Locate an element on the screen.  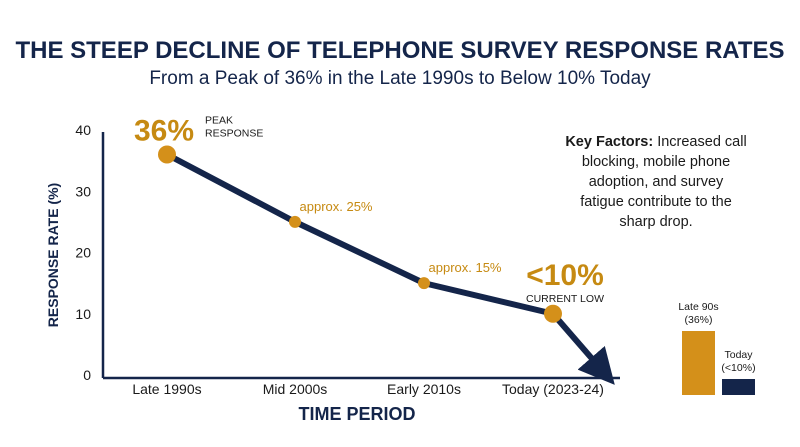
key-factors-label: Key Factors: is located at coordinates (609, 142).